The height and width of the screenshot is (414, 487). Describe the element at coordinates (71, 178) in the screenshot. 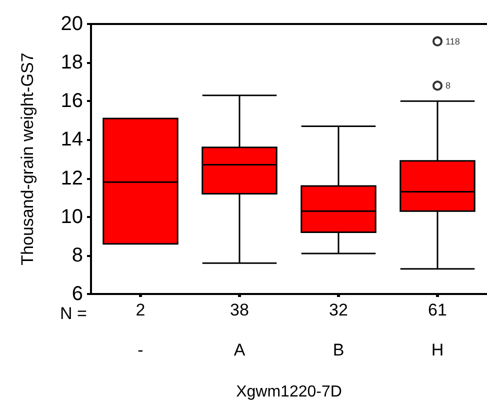

I see `y-tick-label: 12` at that location.